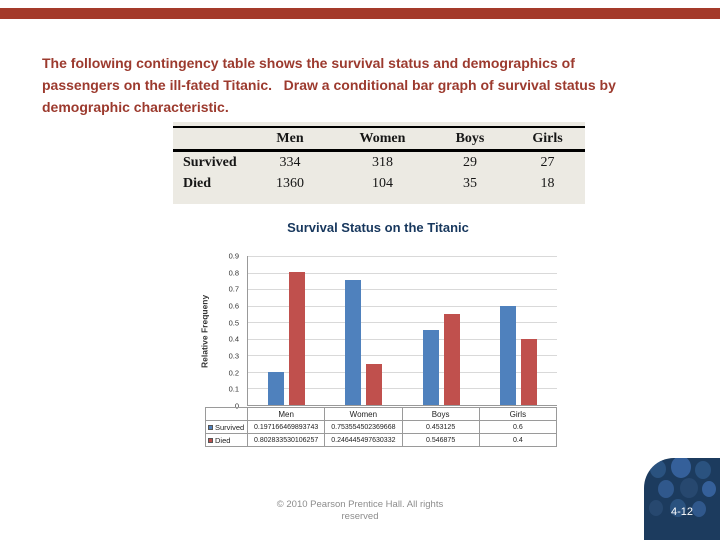 The image size is (720, 540). Describe the element at coordinates (223, 440) in the screenshot. I see `legend-label-died: Died` at that location.